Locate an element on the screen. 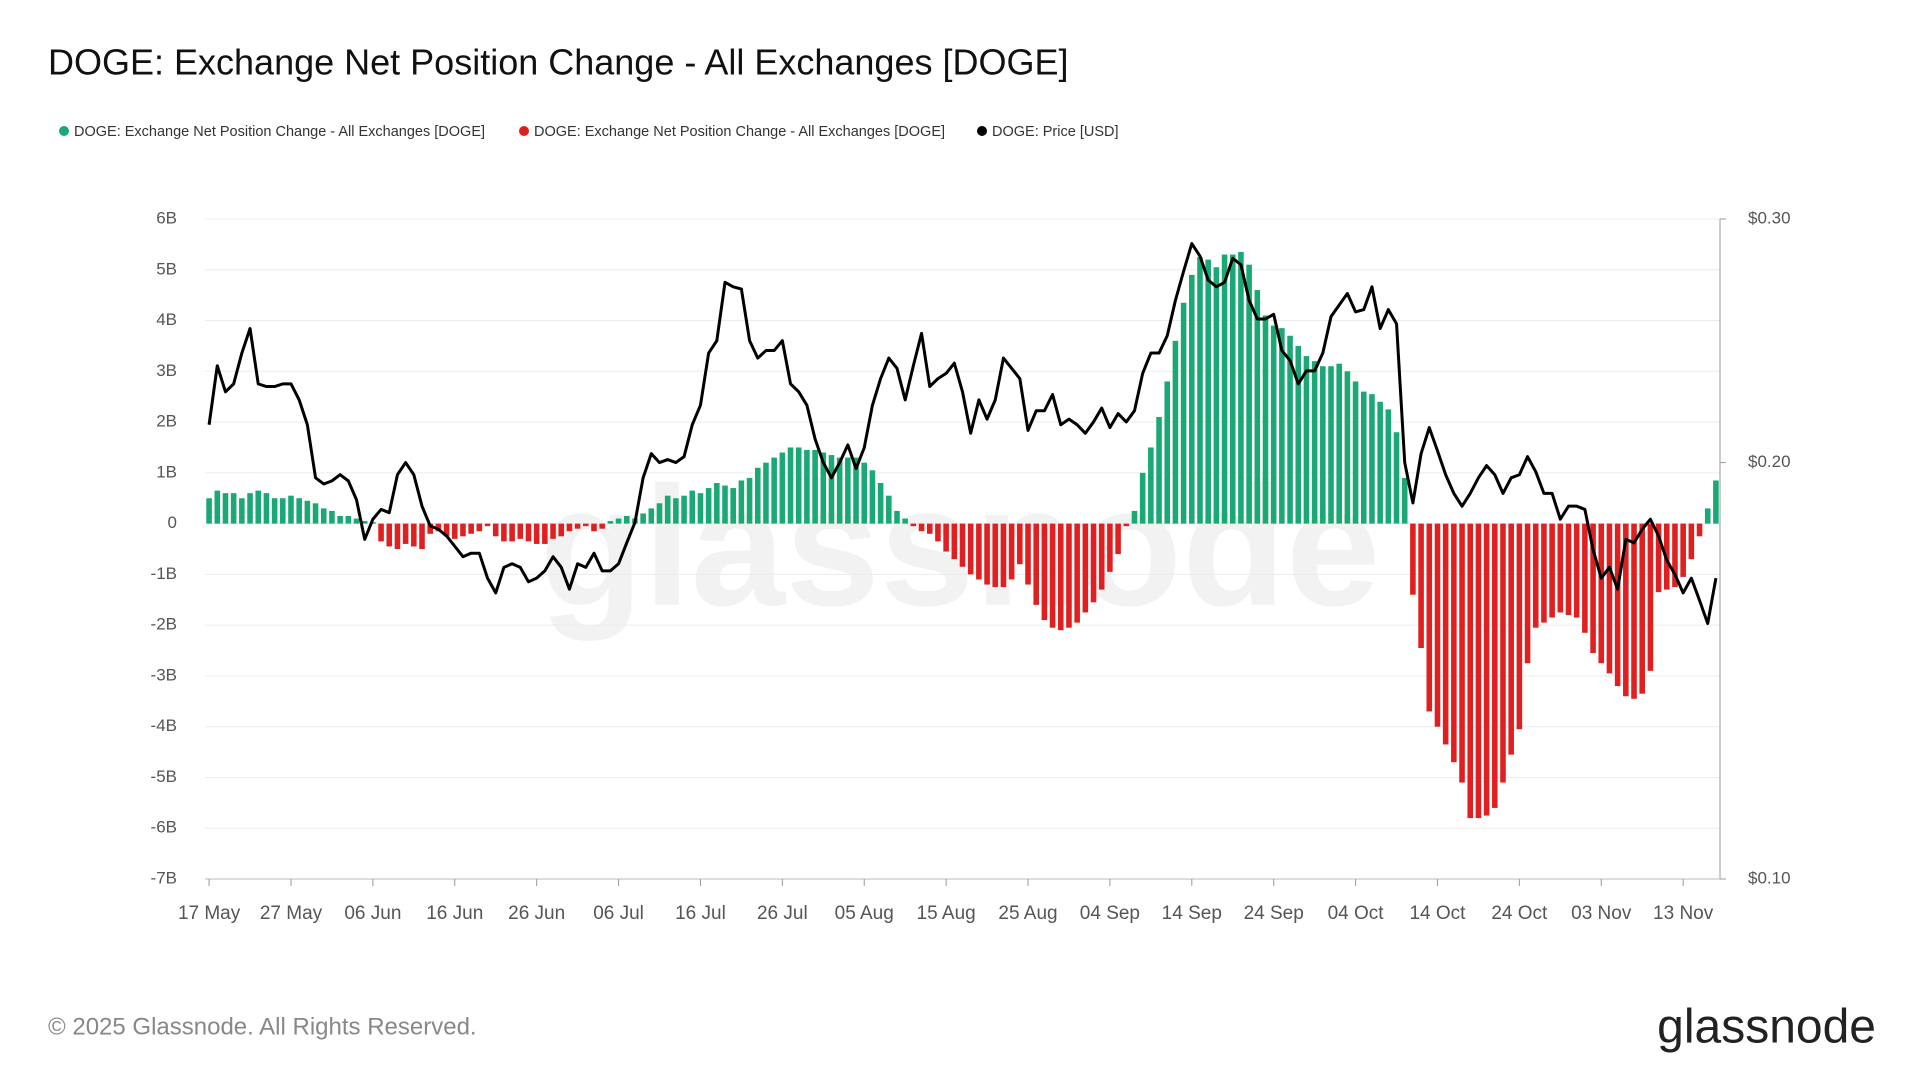  x-tick-label: 04 Sep is located at coordinates (1110, 913).